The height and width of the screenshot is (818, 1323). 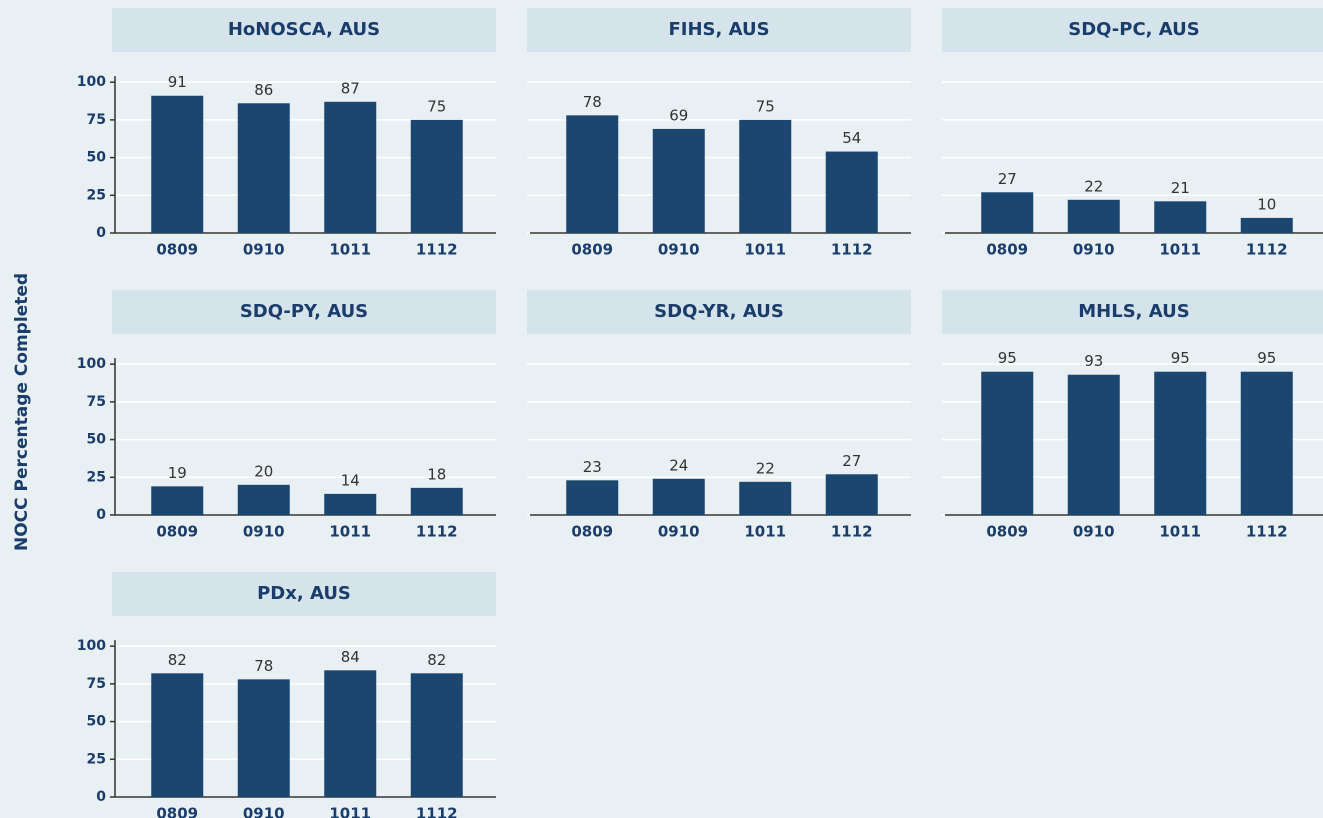 I want to click on value-label: 10, so click(x=1266, y=204).